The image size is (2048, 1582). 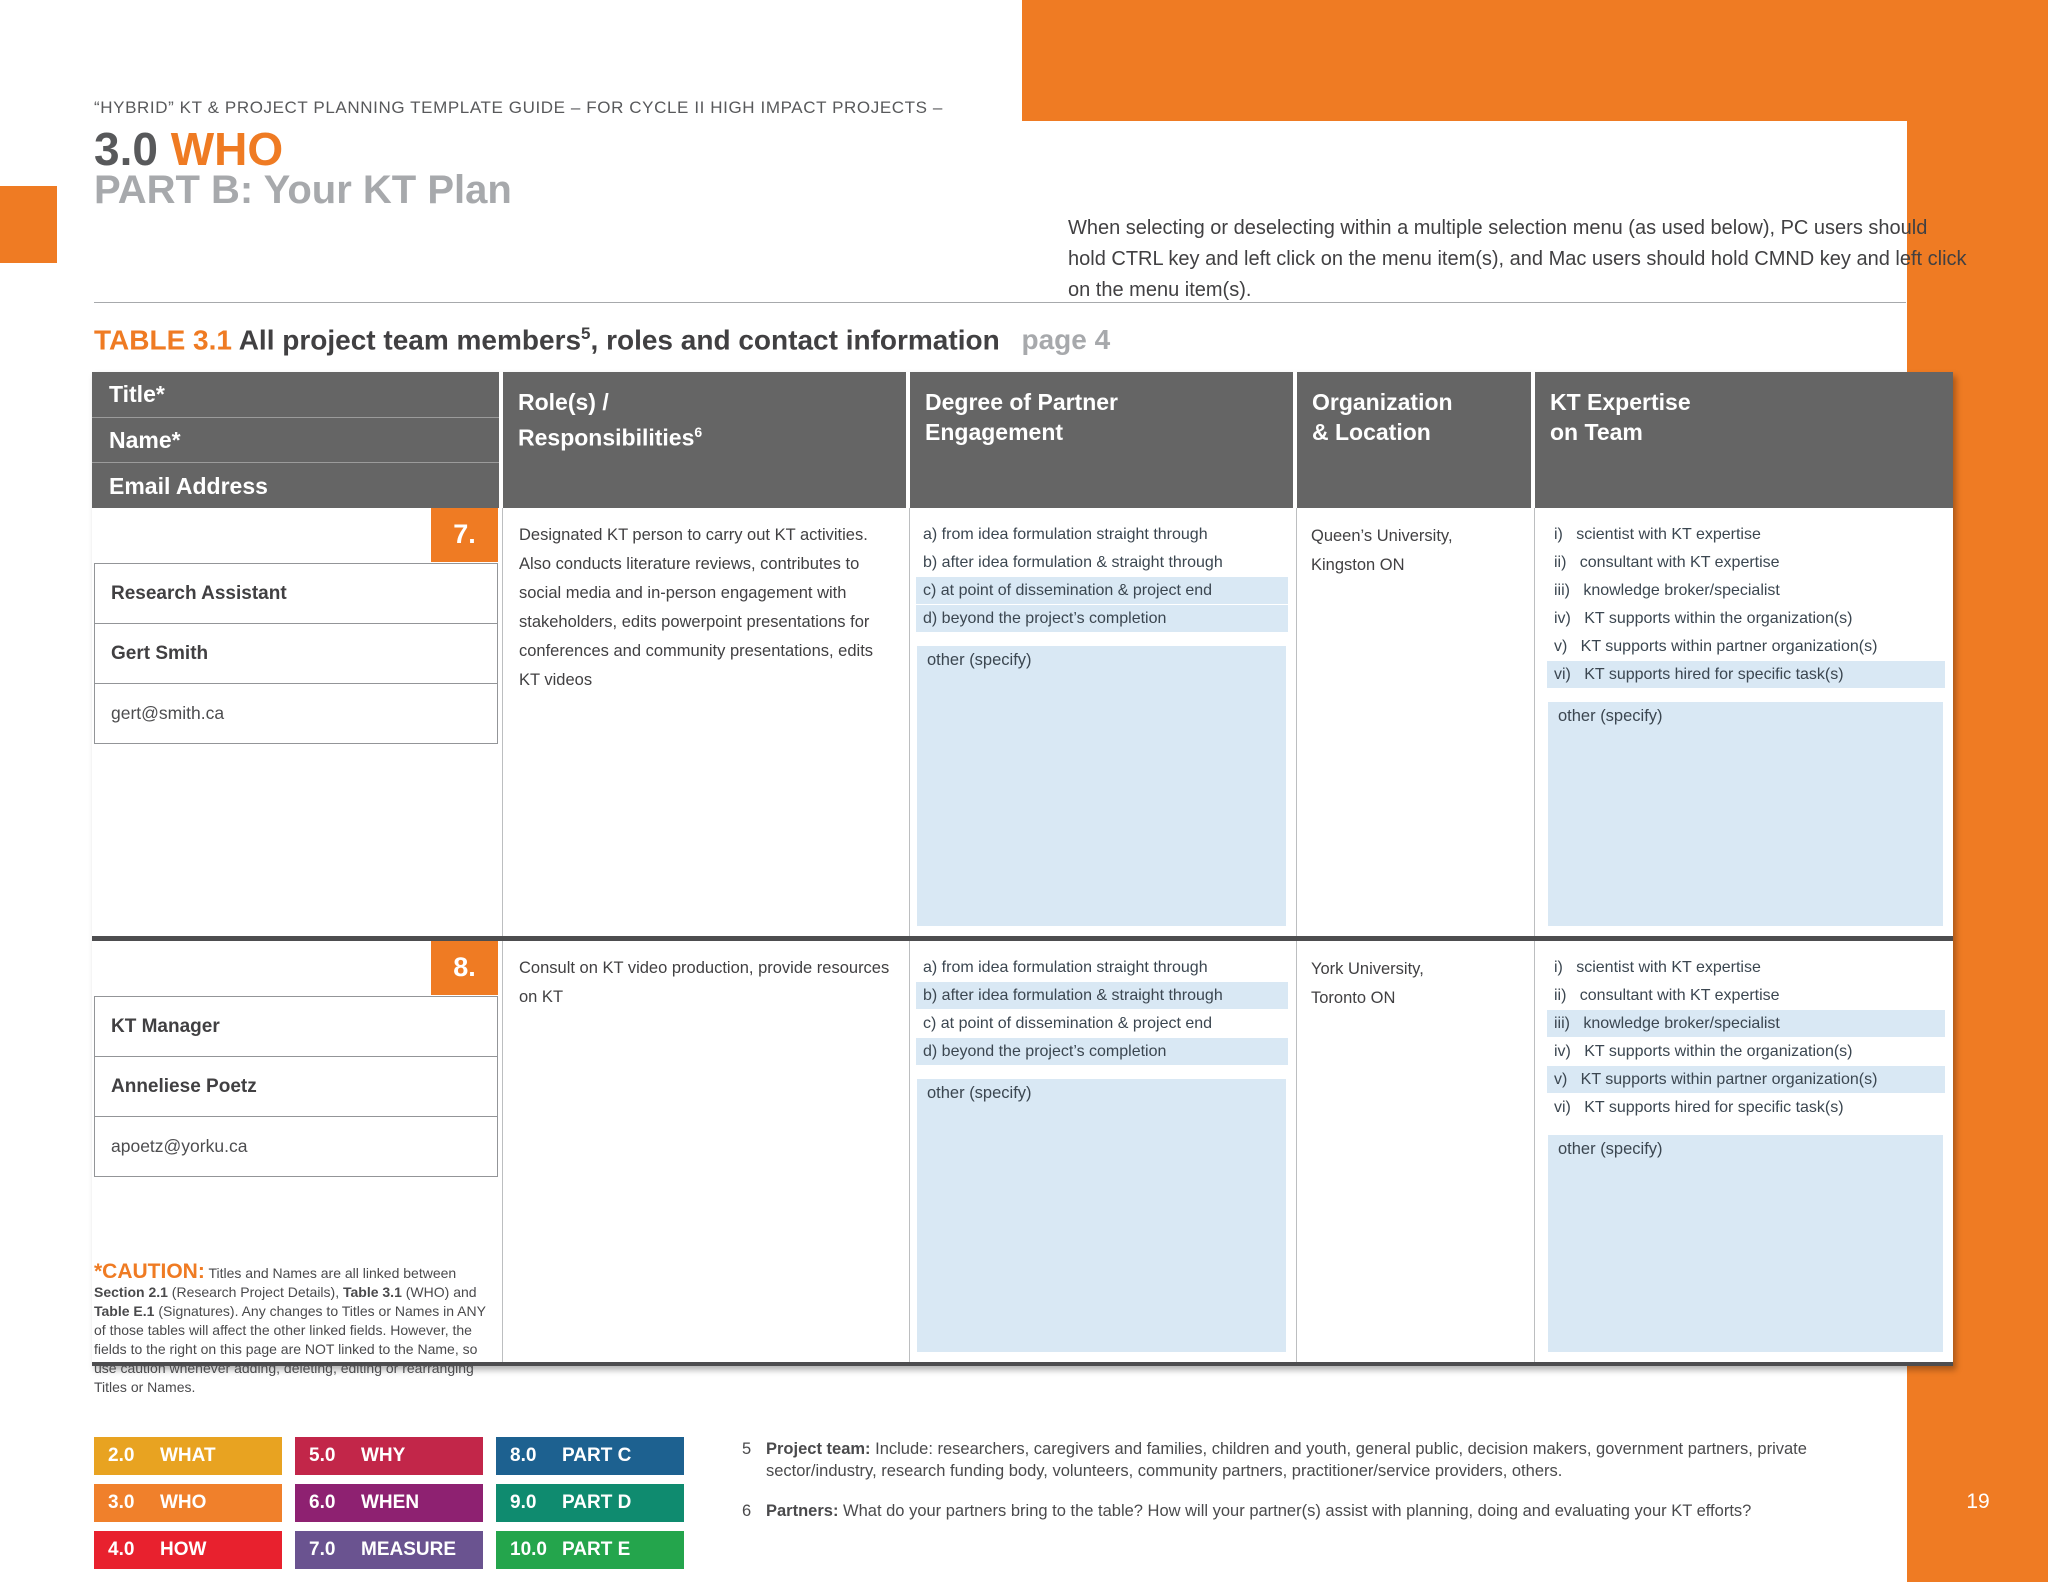 What do you see at coordinates (322, 1549) in the screenshot?
I see `nav-num: 7.0` at bounding box center [322, 1549].